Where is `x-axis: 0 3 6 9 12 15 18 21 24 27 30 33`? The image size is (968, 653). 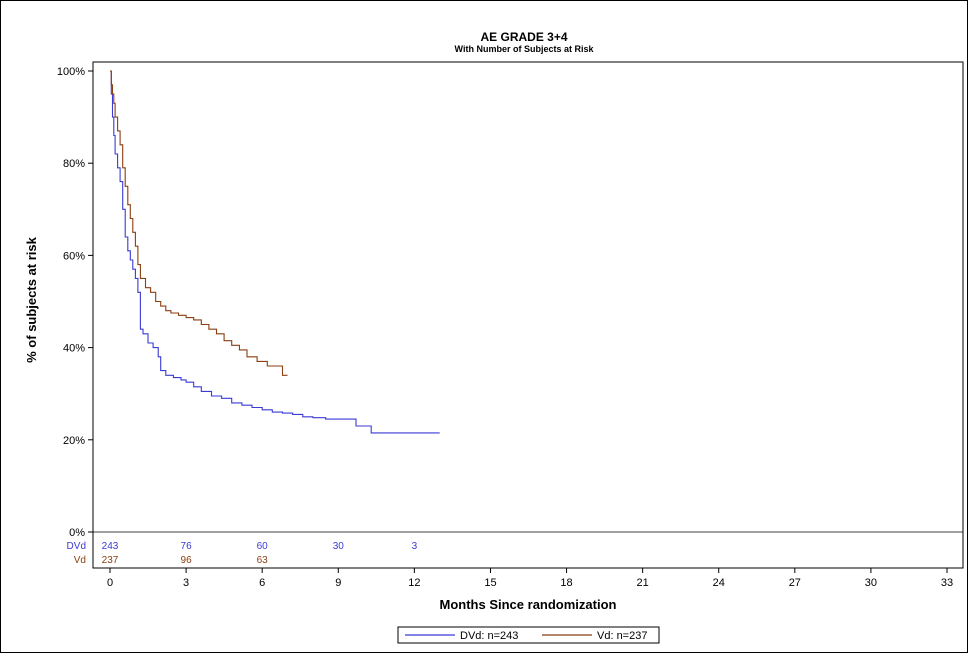 x-axis: 0 3 6 9 12 15 18 21 24 27 30 33 is located at coordinates (530, 578).